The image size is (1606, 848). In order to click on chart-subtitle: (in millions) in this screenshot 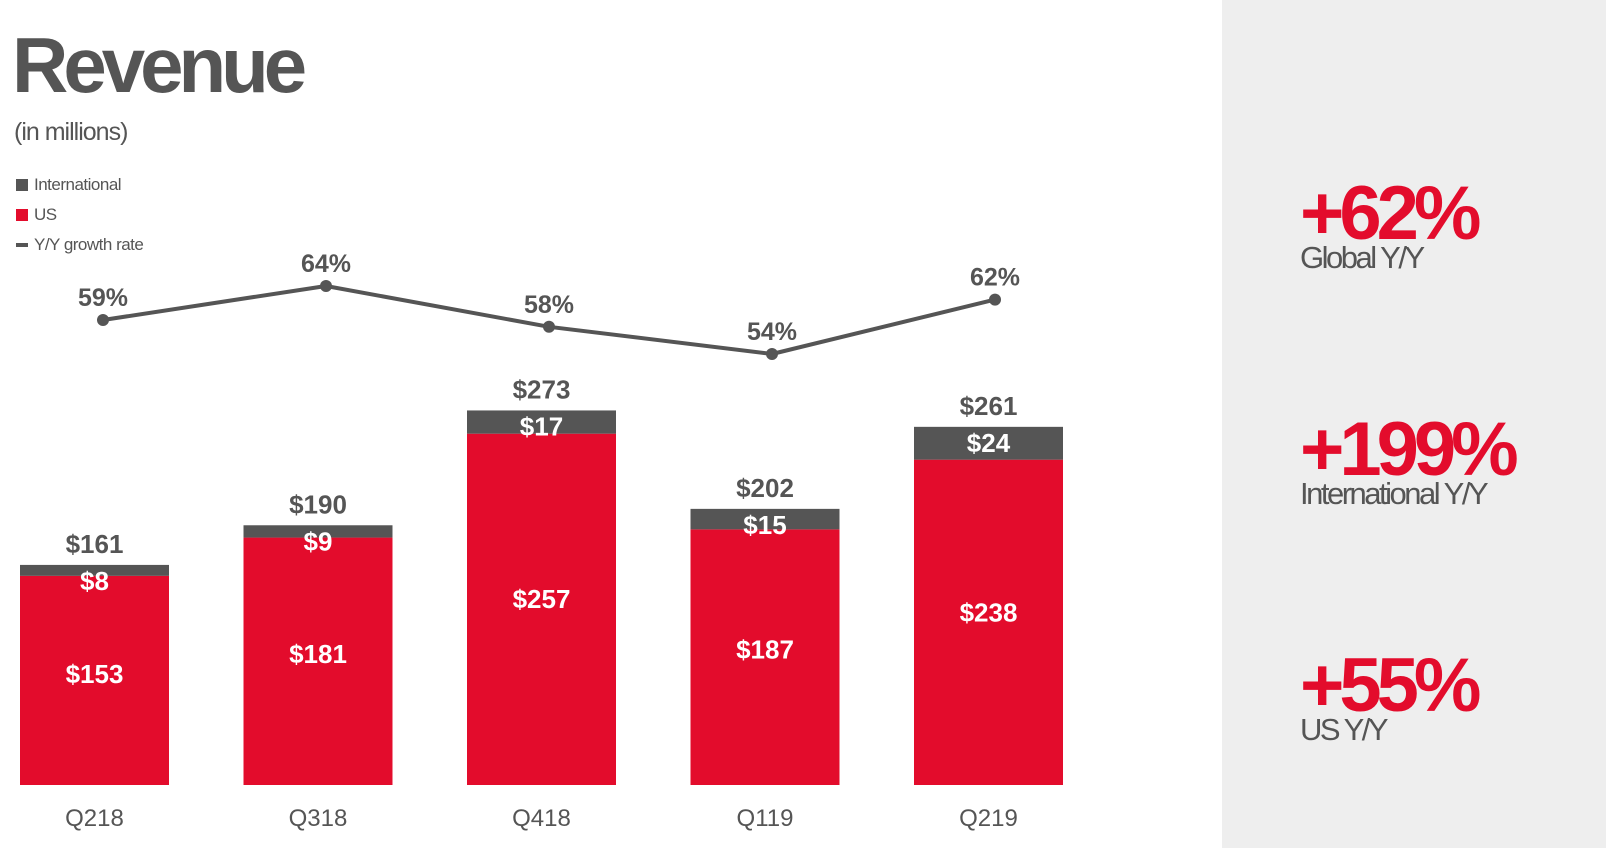, I will do `click(71, 132)`.